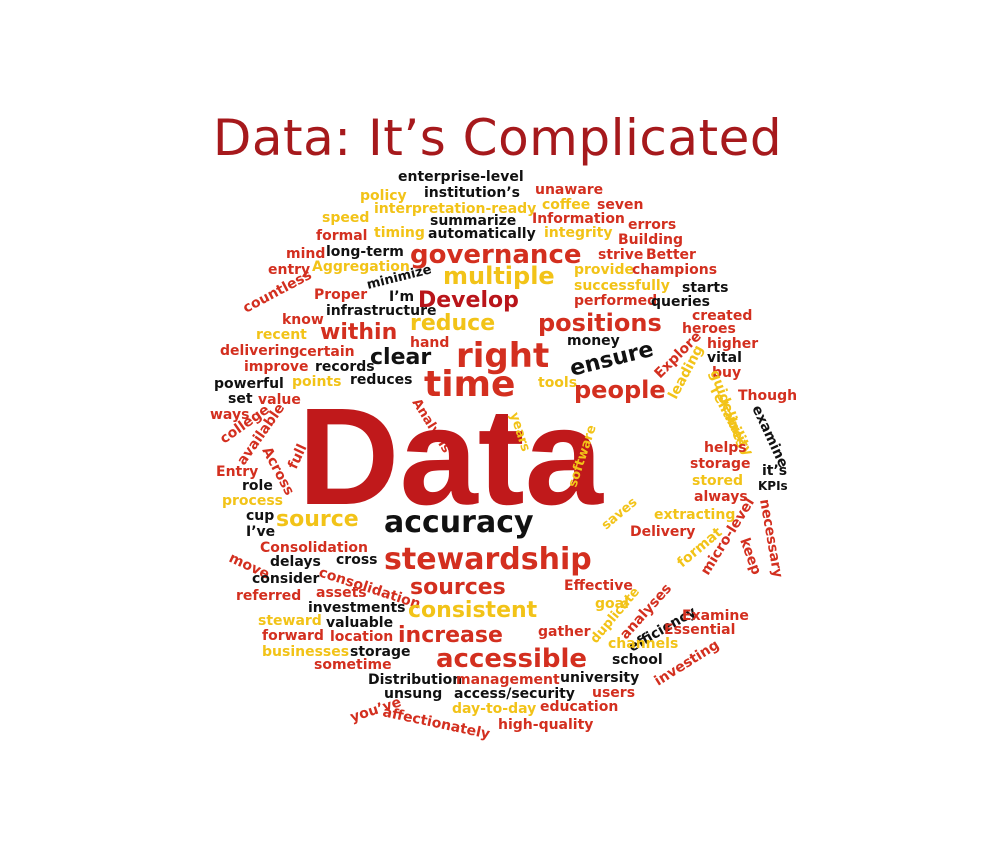 The image size is (995, 848). I want to click on word-institutions: institution’s, so click(472, 193).